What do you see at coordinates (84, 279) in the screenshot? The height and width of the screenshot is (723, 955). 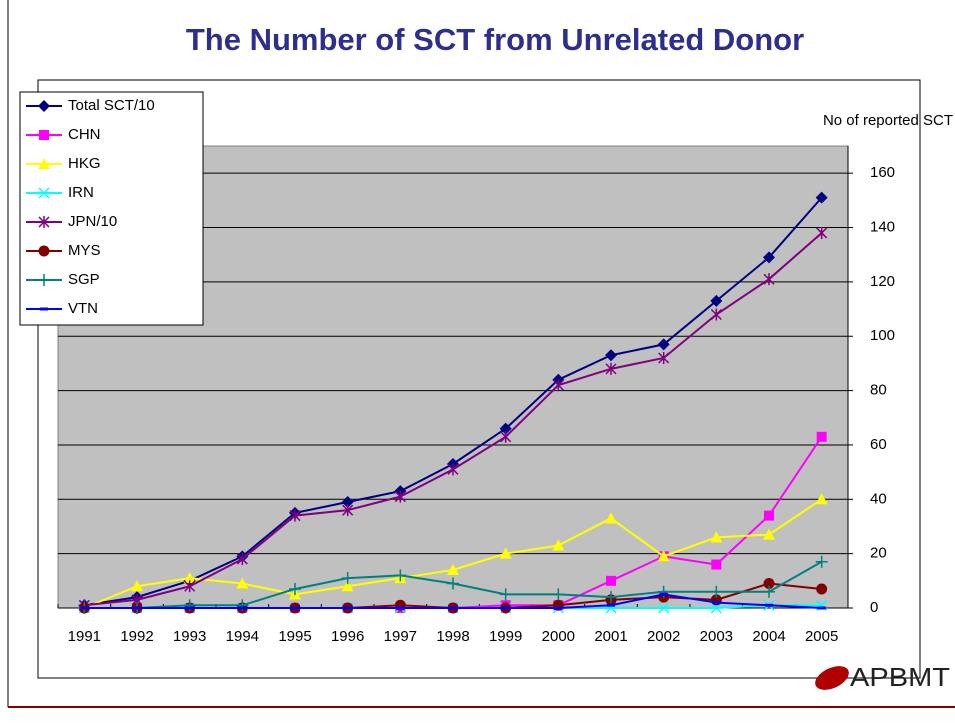 I see `legend-label: SGP` at bounding box center [84, 279].